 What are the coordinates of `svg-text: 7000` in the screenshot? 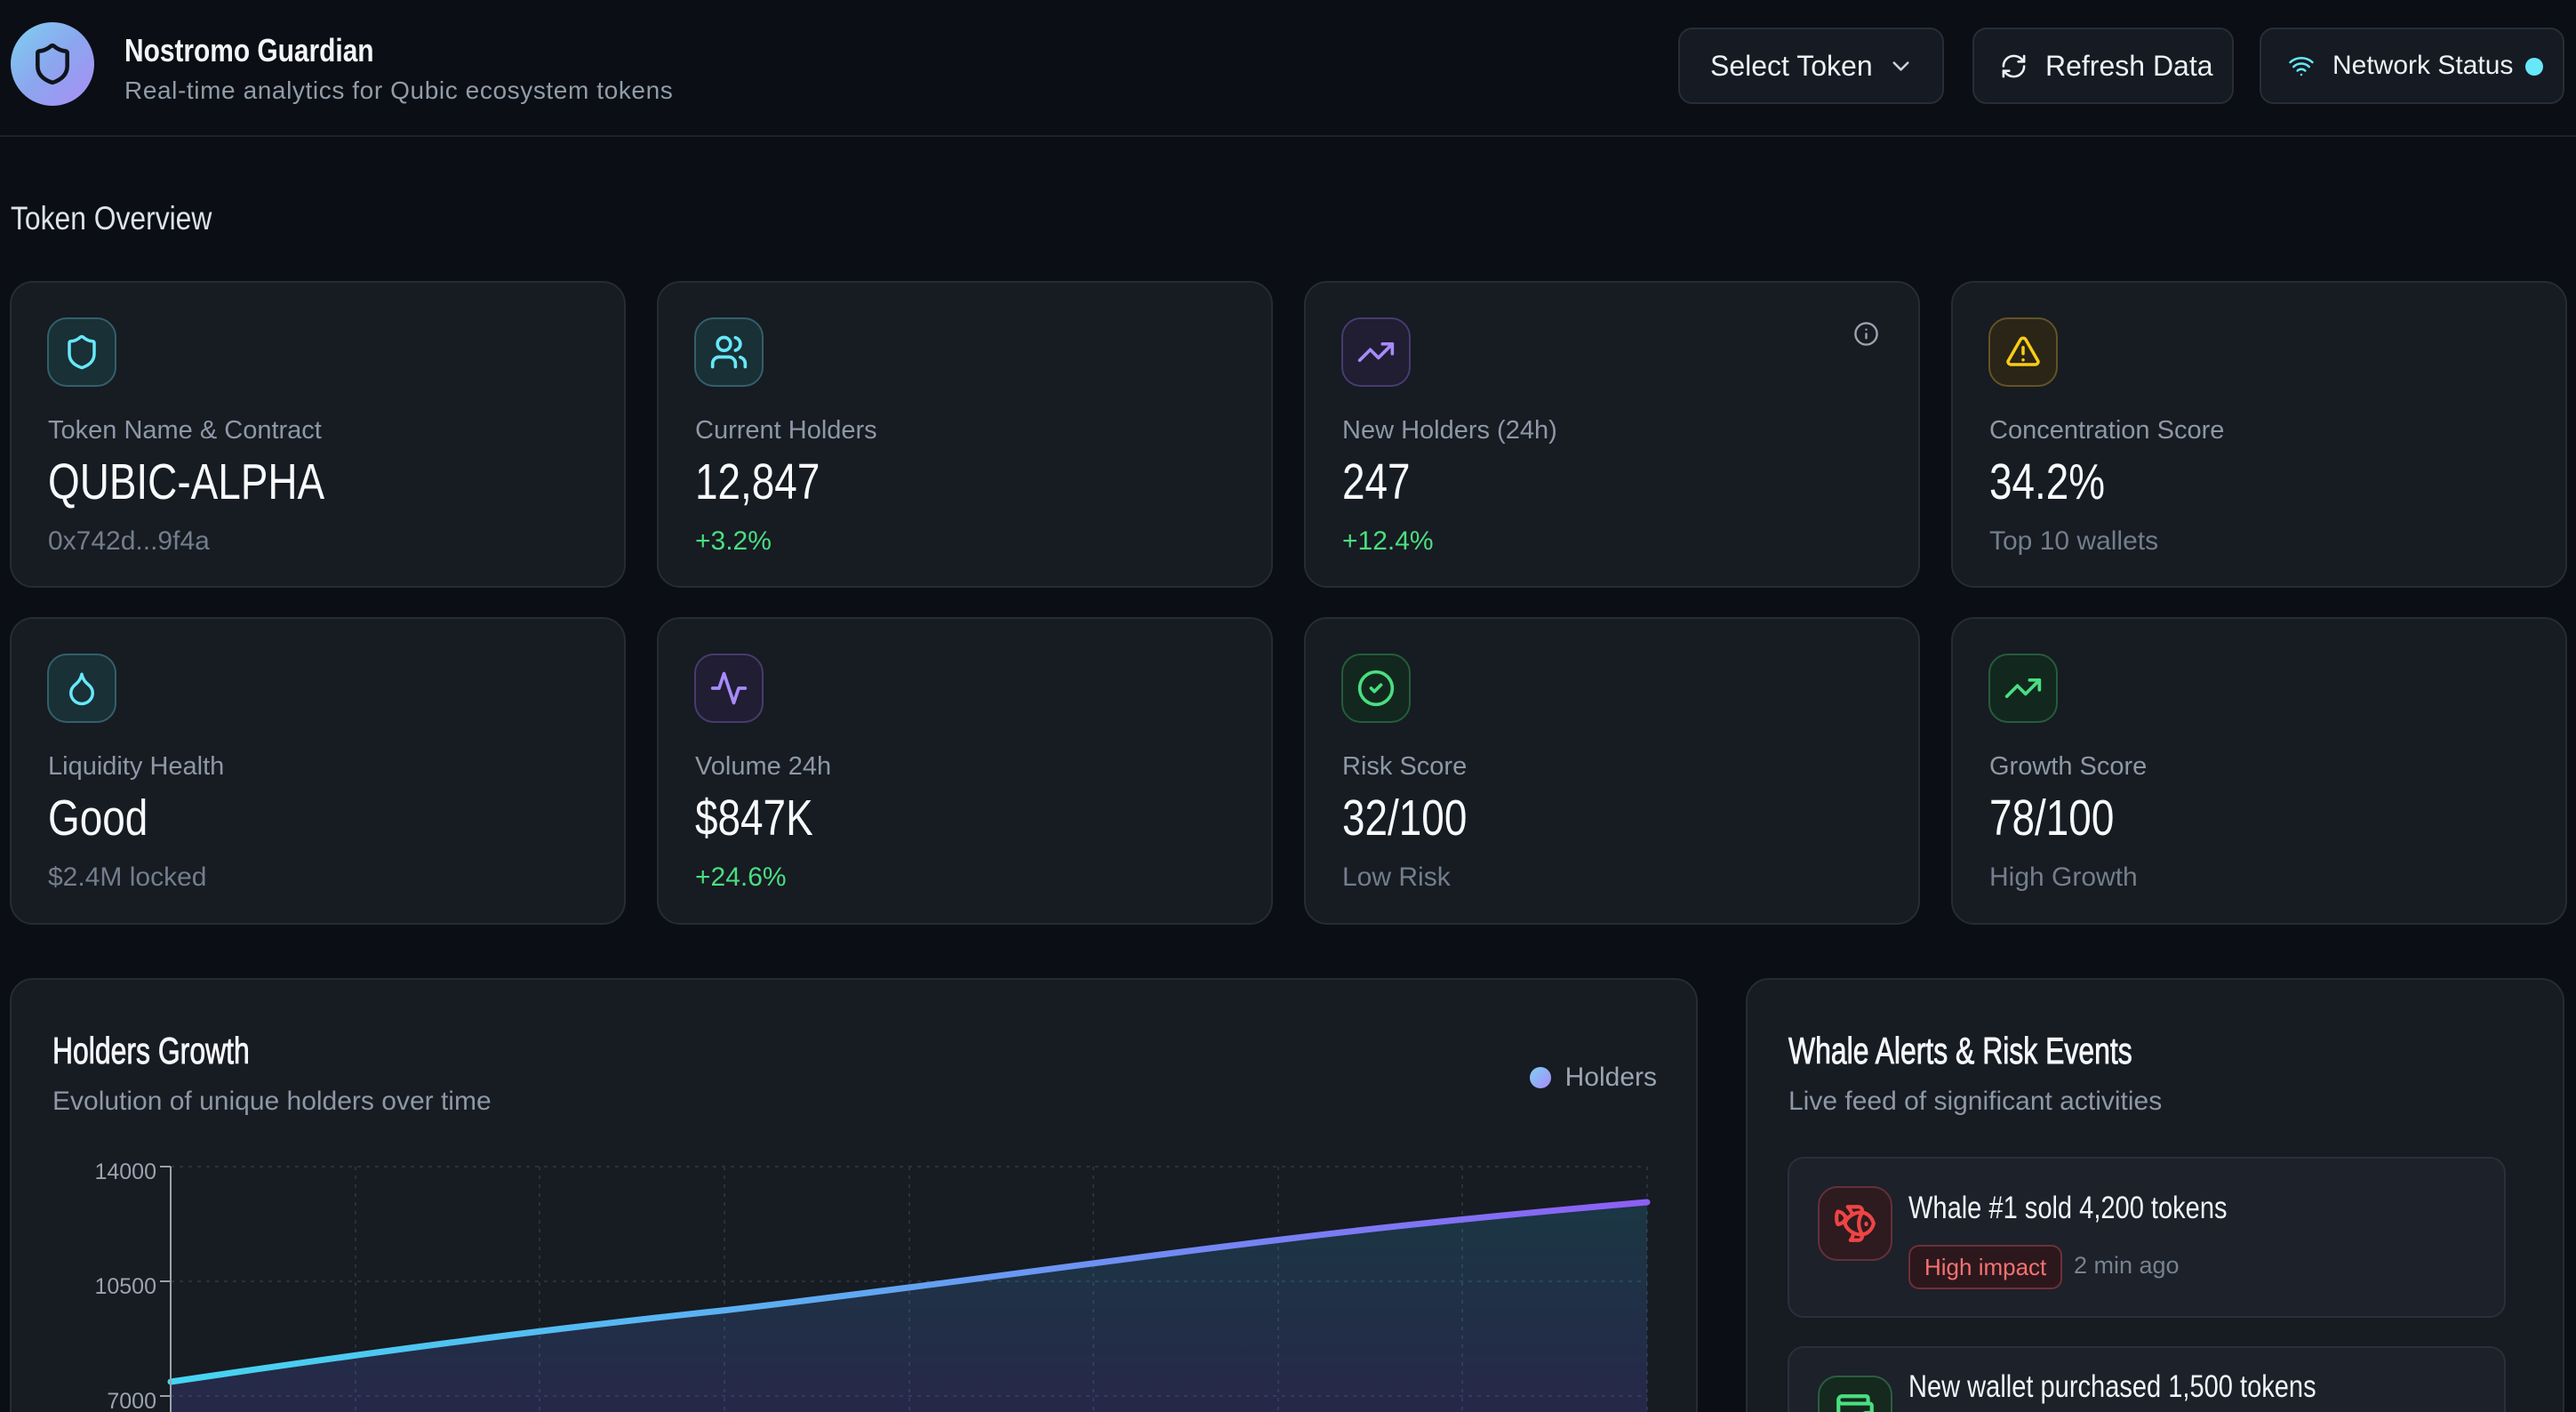 It's located at (131, 1400).